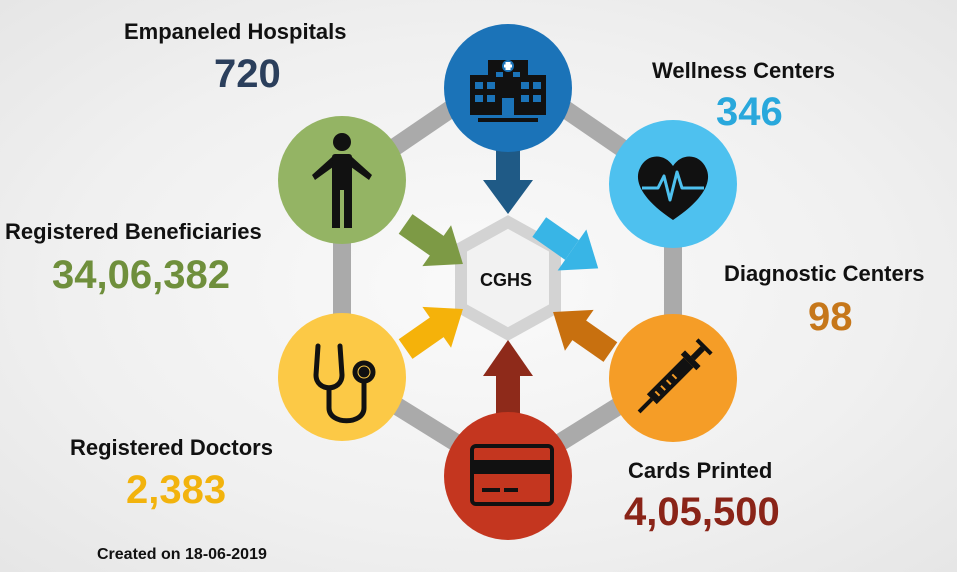 This screenshot has height=572, width=957. I want to click on person-icon, so click(342, 180).